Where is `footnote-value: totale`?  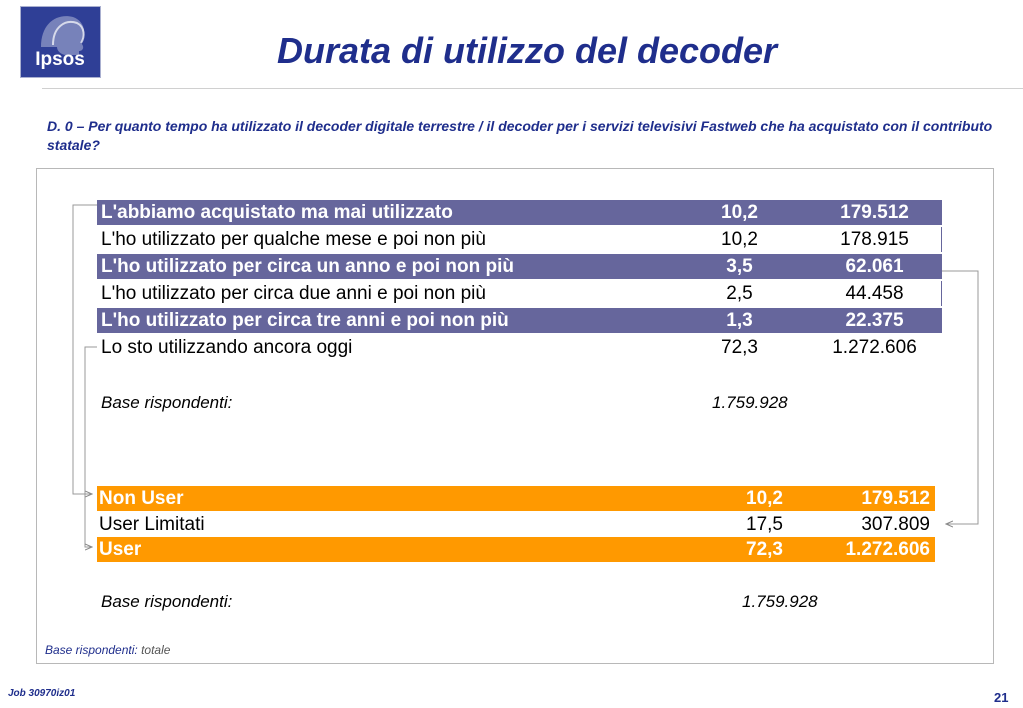 footnote-value: totale is located at coordinates (156, 650).